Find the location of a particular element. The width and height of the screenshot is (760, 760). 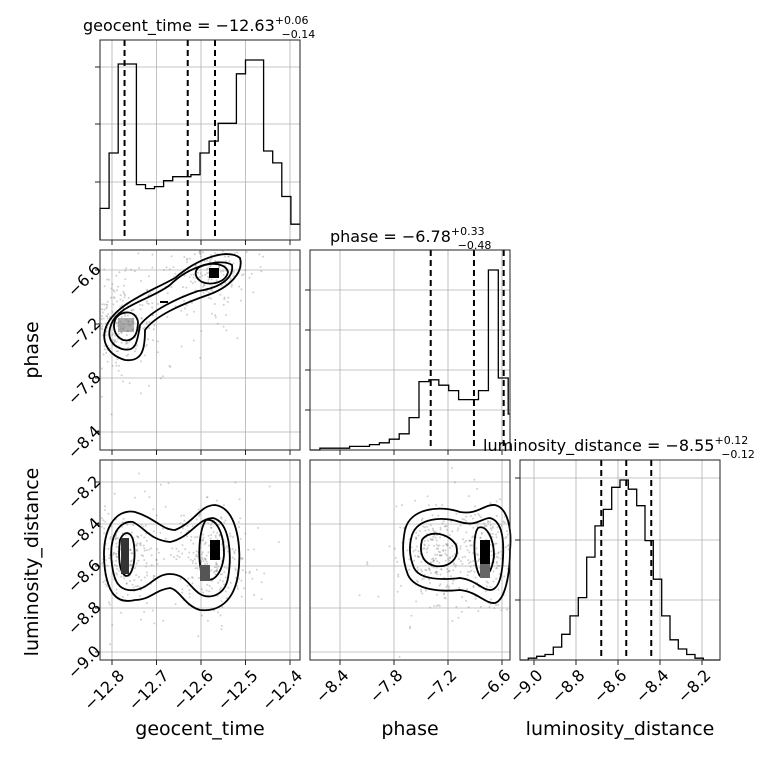

xlabel-geocent-time: geocent_time is located at coordinates (199, 729).